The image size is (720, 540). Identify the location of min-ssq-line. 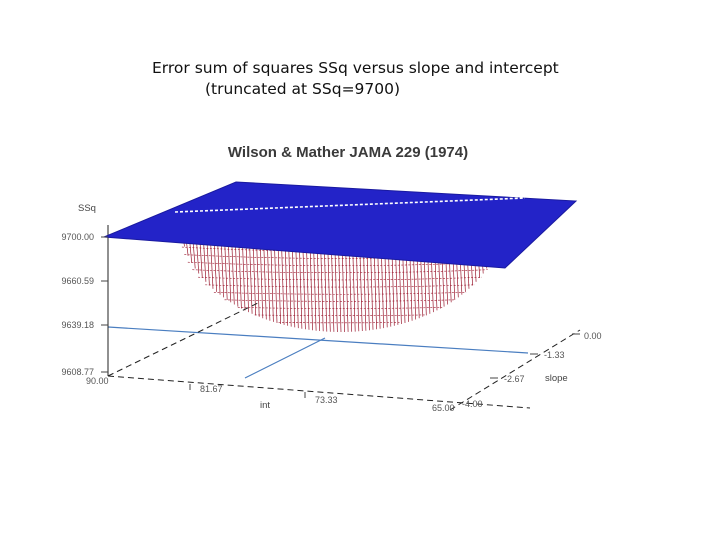
(318, 340).